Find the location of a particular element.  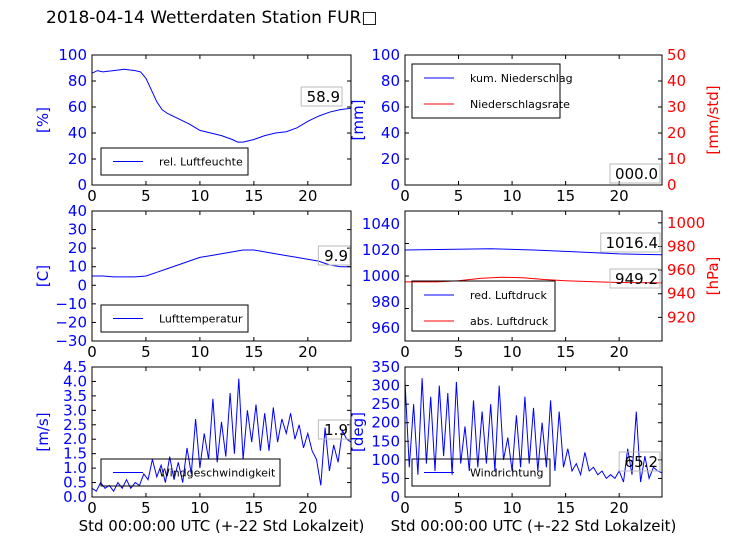

windspeed-ytick-label: 2.0 is located at coordinates (75, 439).